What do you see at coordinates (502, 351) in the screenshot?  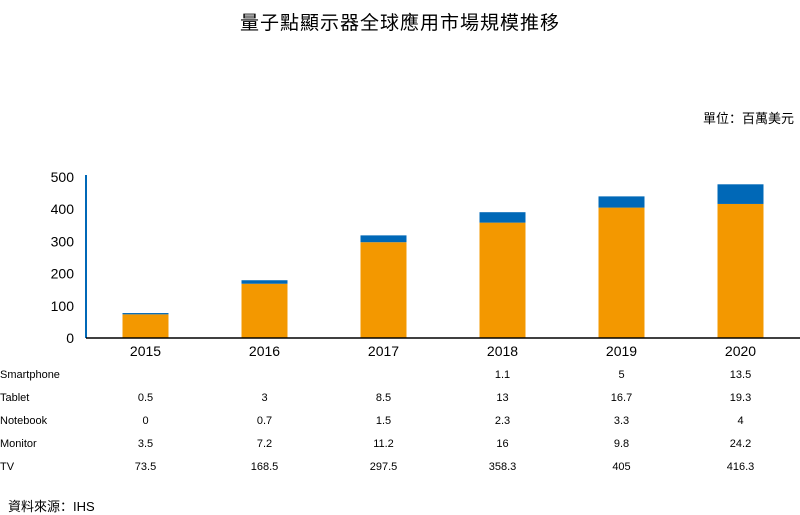 I see `x-tick-label: 2018` at bounding box center [502, 351].